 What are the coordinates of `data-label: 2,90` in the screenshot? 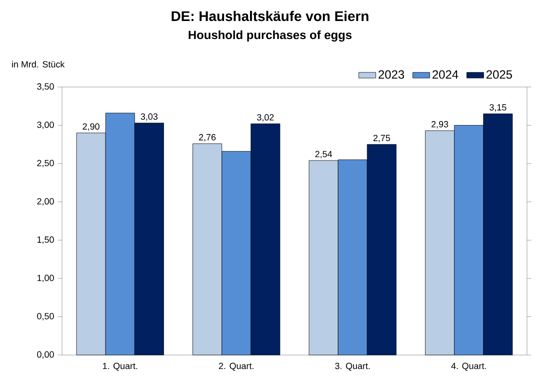 It's located at (91, 127).